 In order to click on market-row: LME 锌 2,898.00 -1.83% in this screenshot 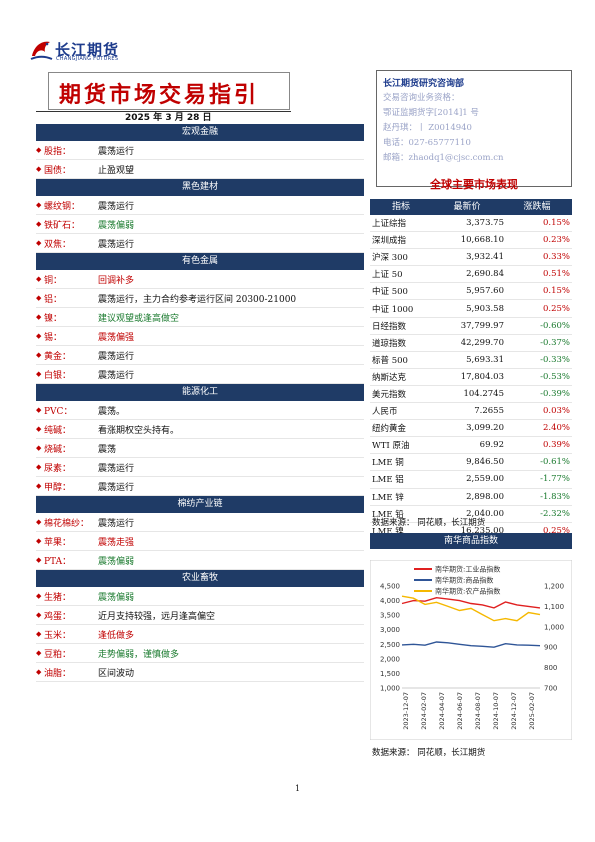, I will do `click(471, 497)`.